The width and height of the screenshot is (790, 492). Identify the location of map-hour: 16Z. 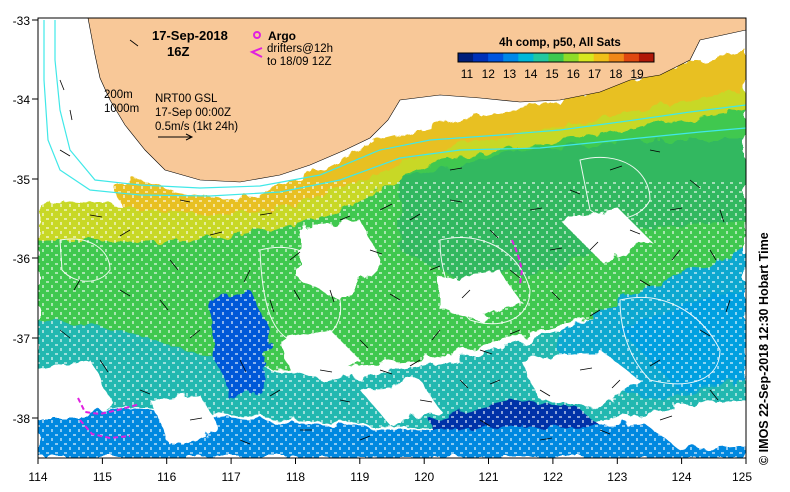
(178, 51).